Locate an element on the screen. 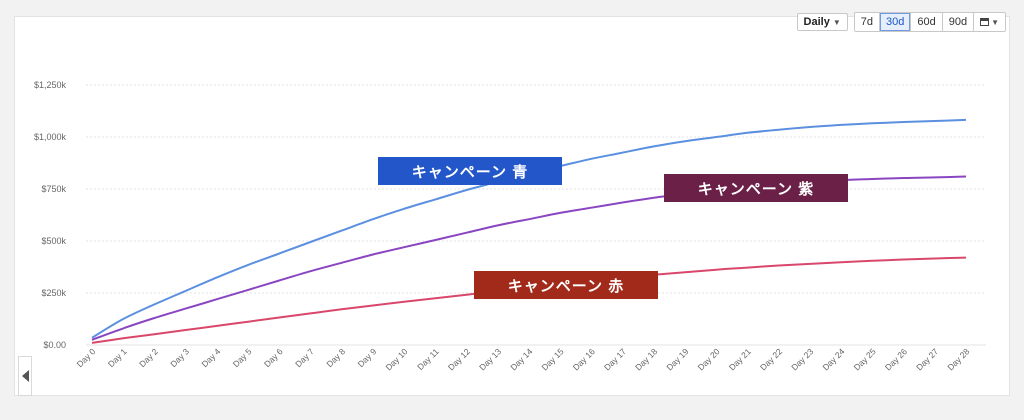 The image size is (1024, 420). x-tick-label: Day 3 is located at coordinates (179, 357).